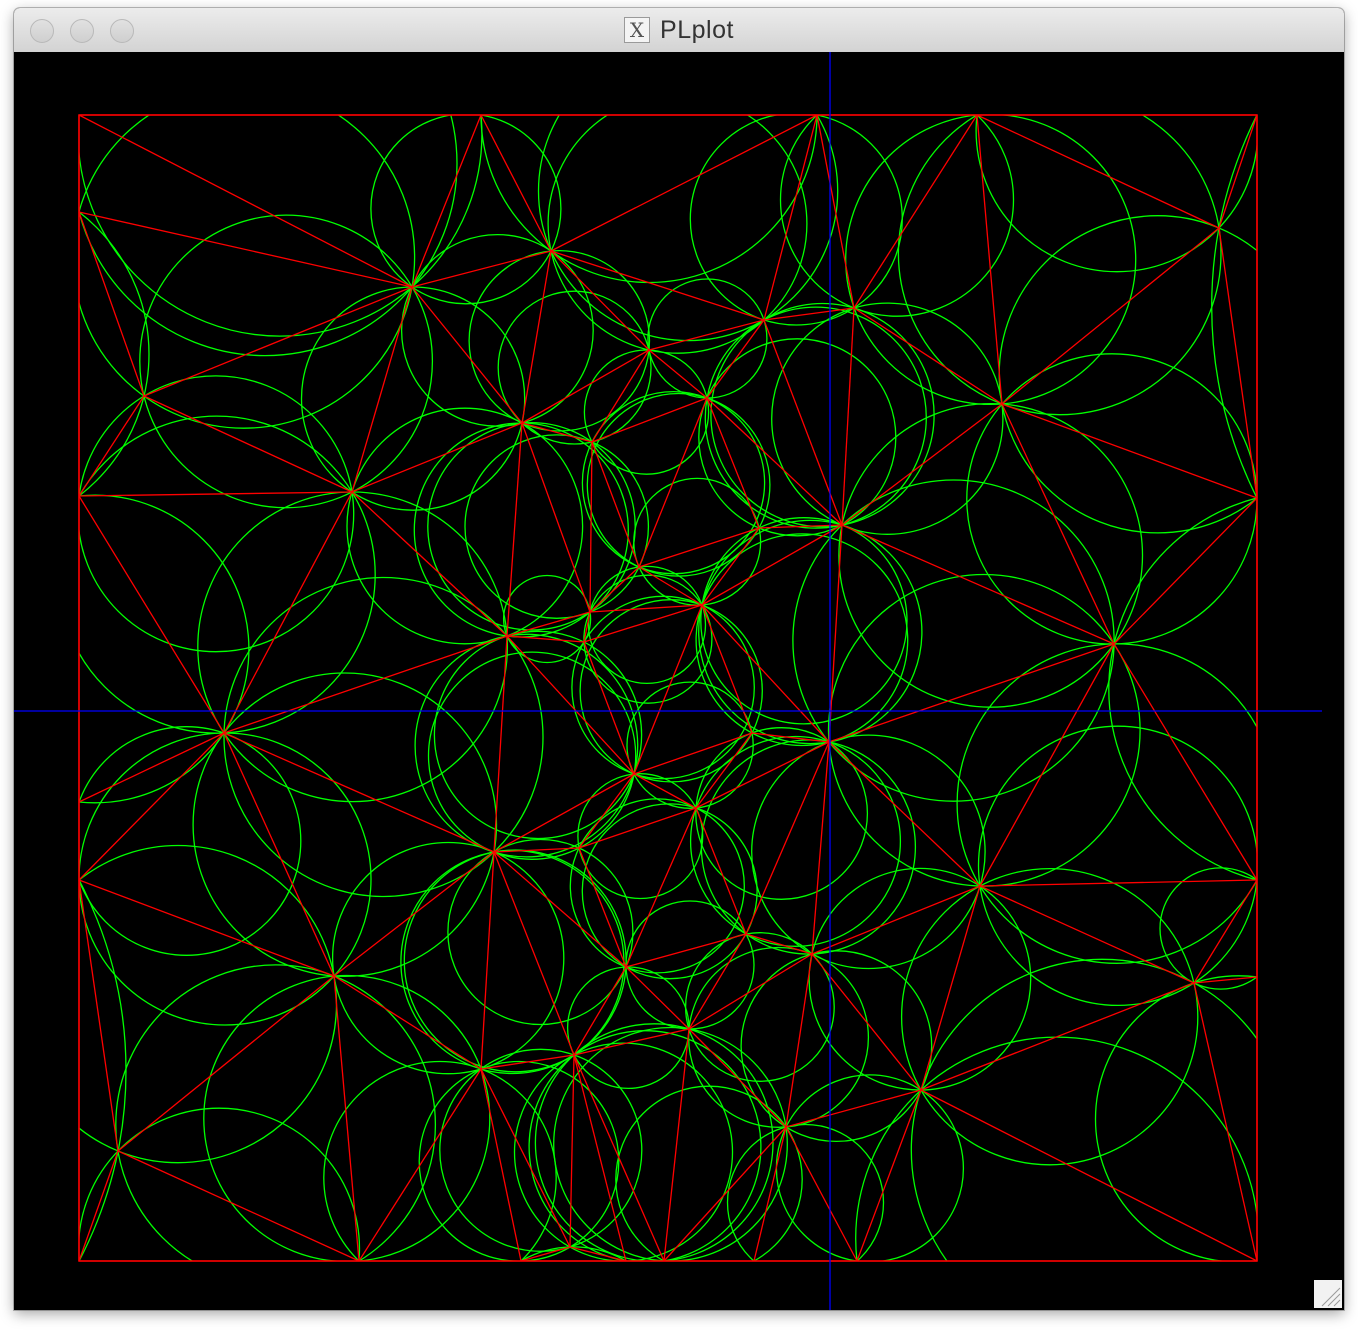  I want to click on minimize-button, so click(82, 31).